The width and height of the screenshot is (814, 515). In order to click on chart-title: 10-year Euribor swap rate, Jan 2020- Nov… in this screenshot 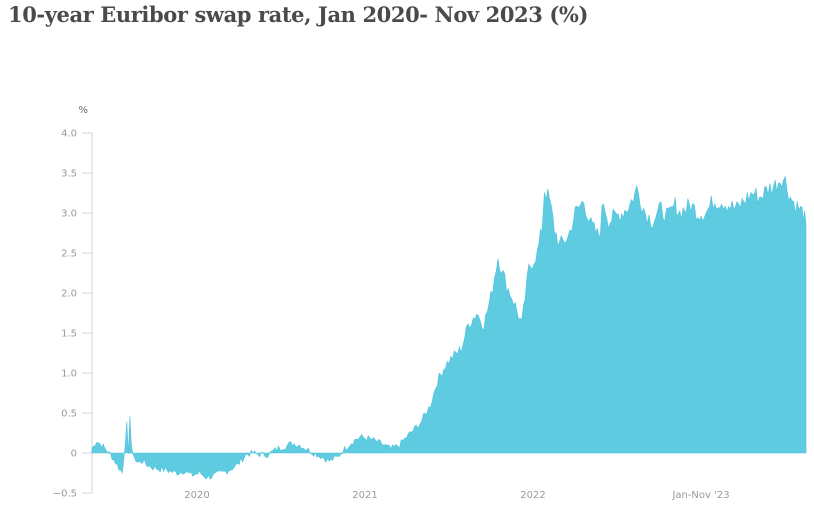, I will do `click(298, 14)`.